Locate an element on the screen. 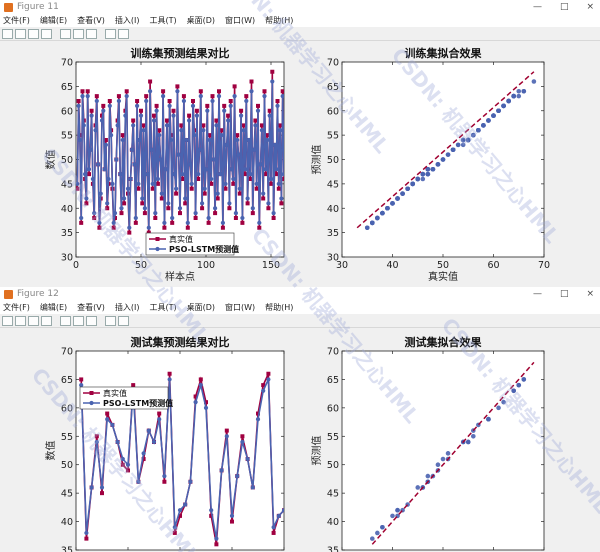 The image size is (600, 552). y-axis-label: 预测值 is located at coordinates (316, 160).